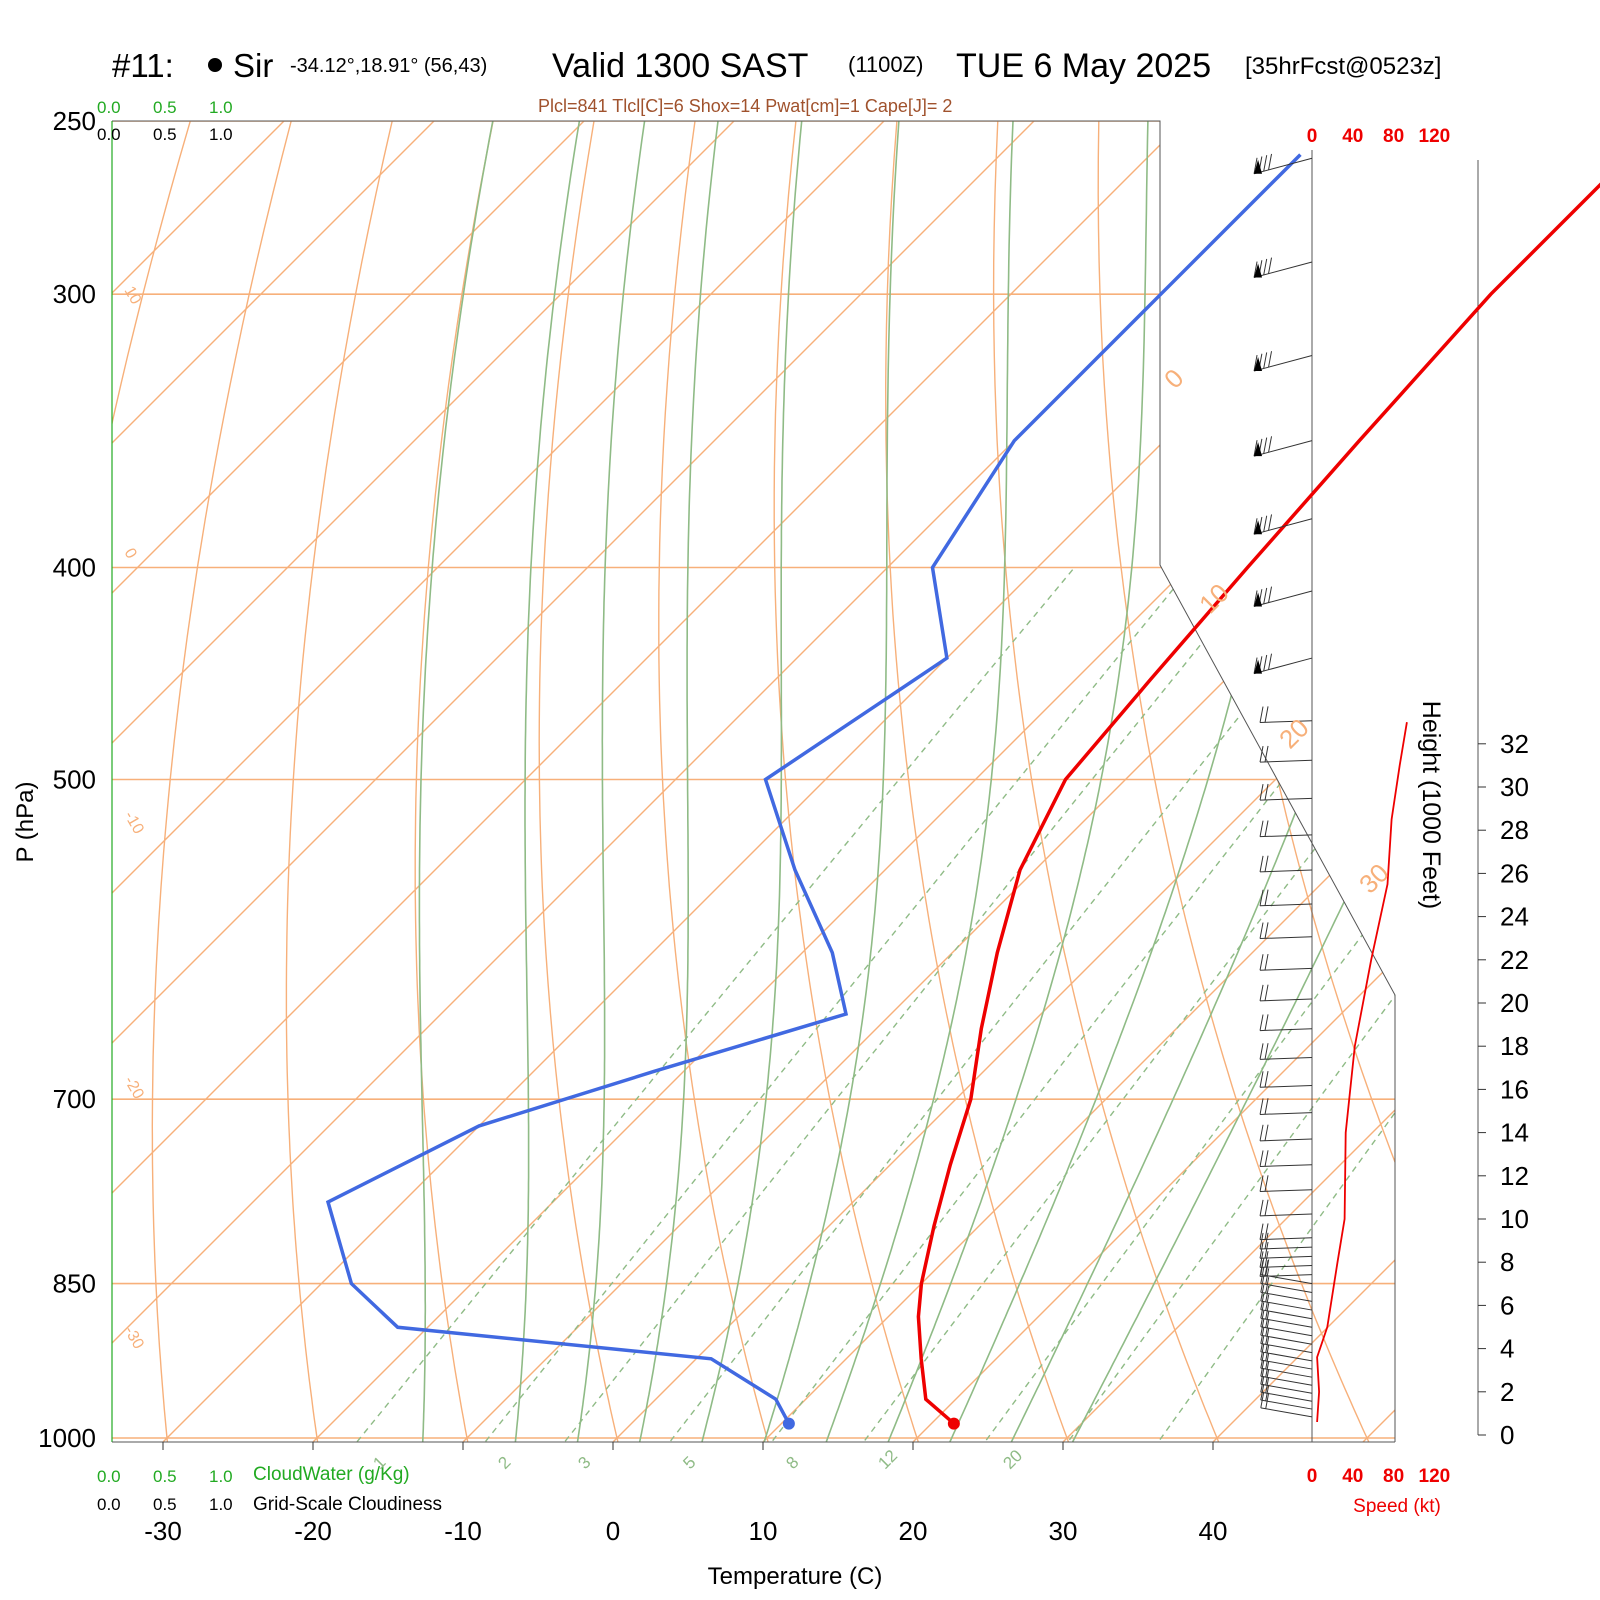 The image size is (1600, 1600). I want to click on isotherm-label: 0, so click(1173, 378).